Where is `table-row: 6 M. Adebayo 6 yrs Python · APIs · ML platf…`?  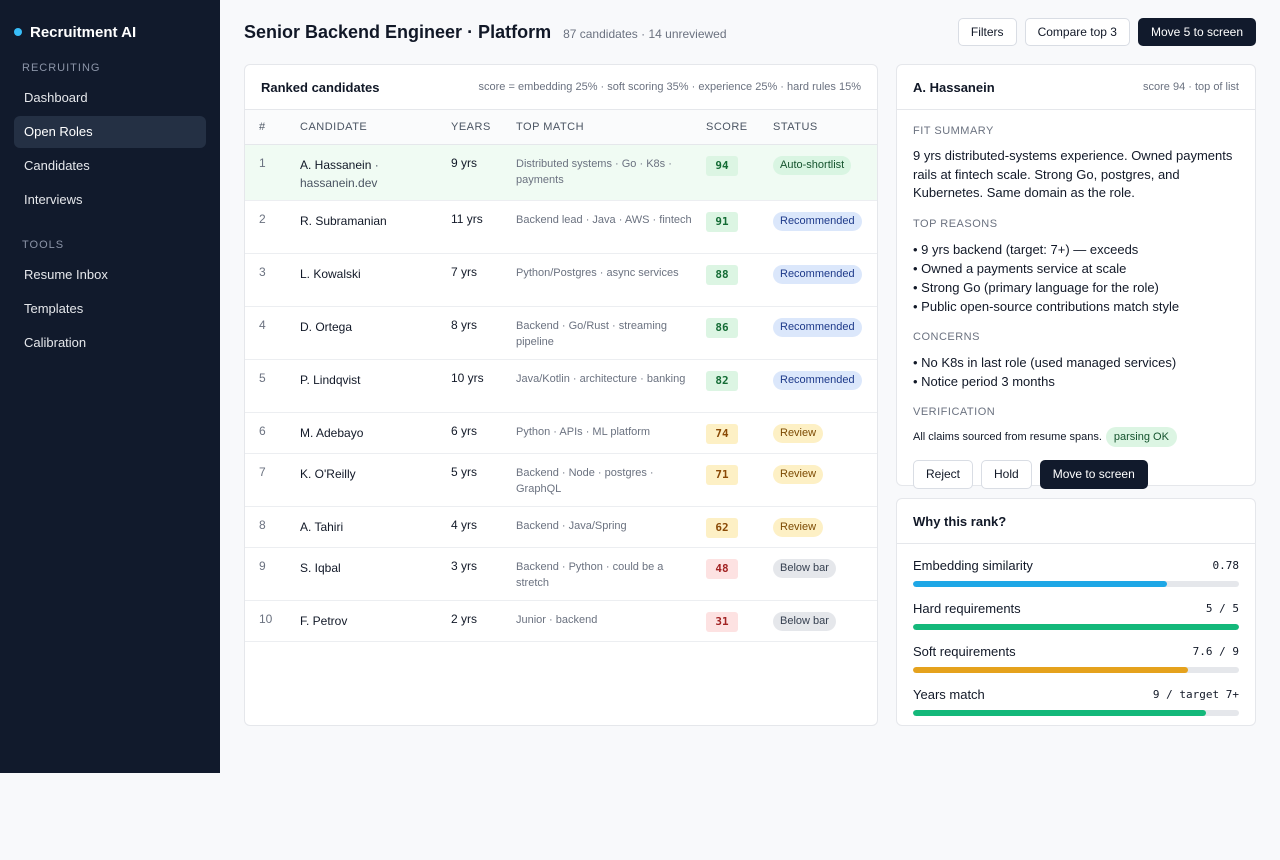 table-row: 6 M. Adebayo 6 yrs Python · APIs · ML platf… is located at coordinates (561, 433).